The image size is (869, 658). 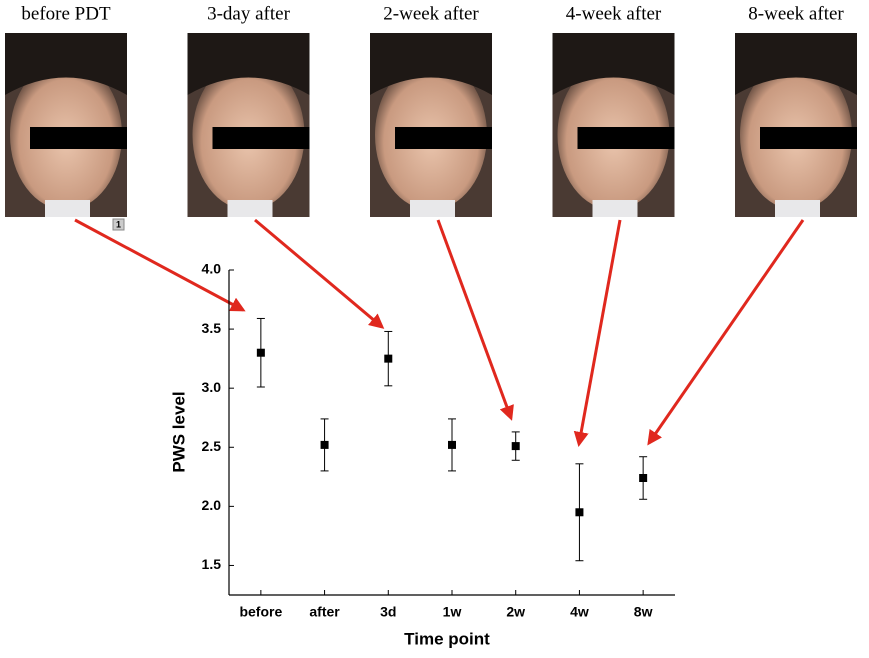 I want to click on x-tick-label: 8w, so click(x=643, y=612).